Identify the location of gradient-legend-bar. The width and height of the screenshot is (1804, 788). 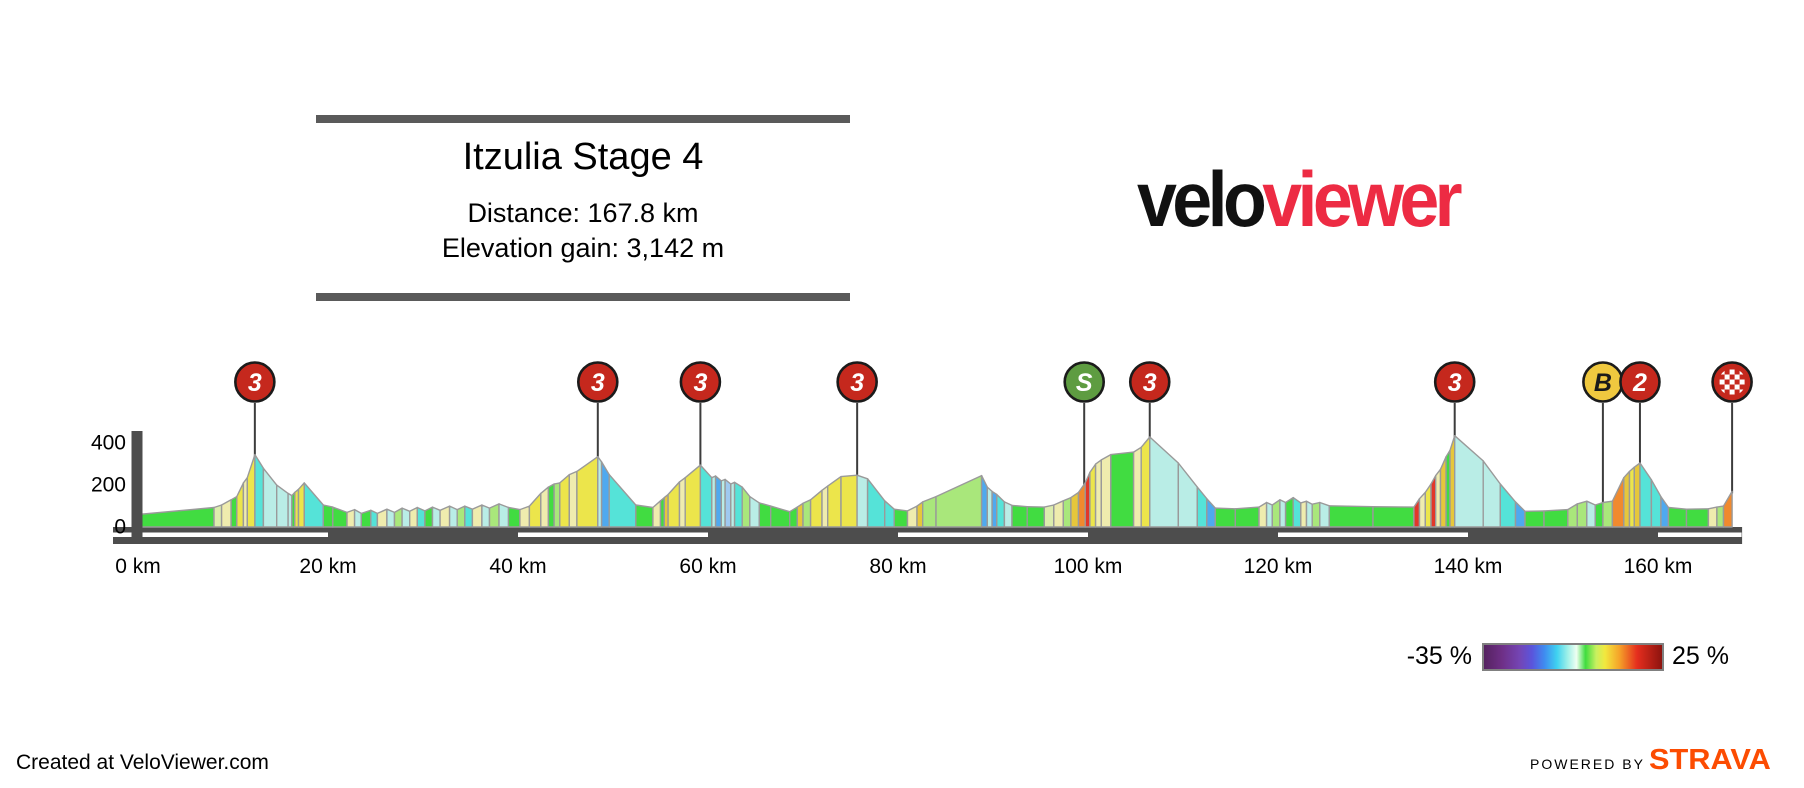
(1573, 657).